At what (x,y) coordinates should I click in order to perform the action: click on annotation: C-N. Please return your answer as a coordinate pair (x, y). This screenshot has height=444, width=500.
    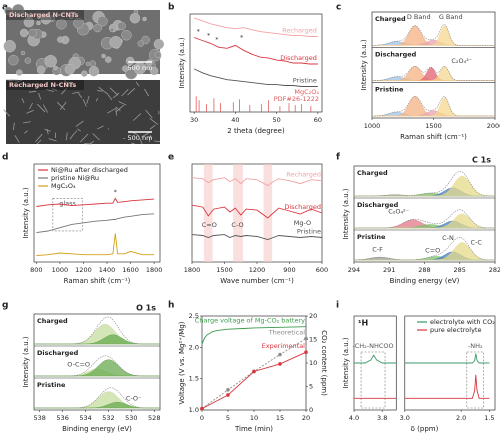
    Looking at the image, I should click on (448, 238).